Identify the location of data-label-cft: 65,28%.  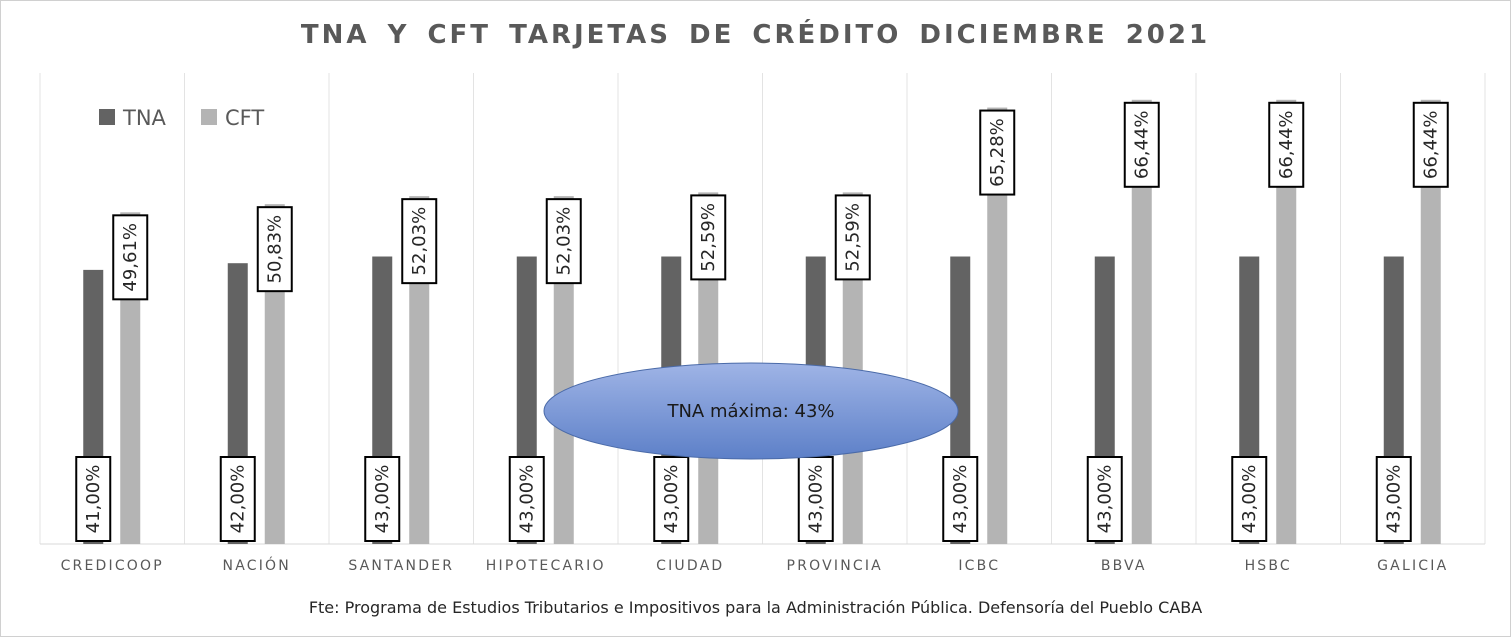
(997, 152).